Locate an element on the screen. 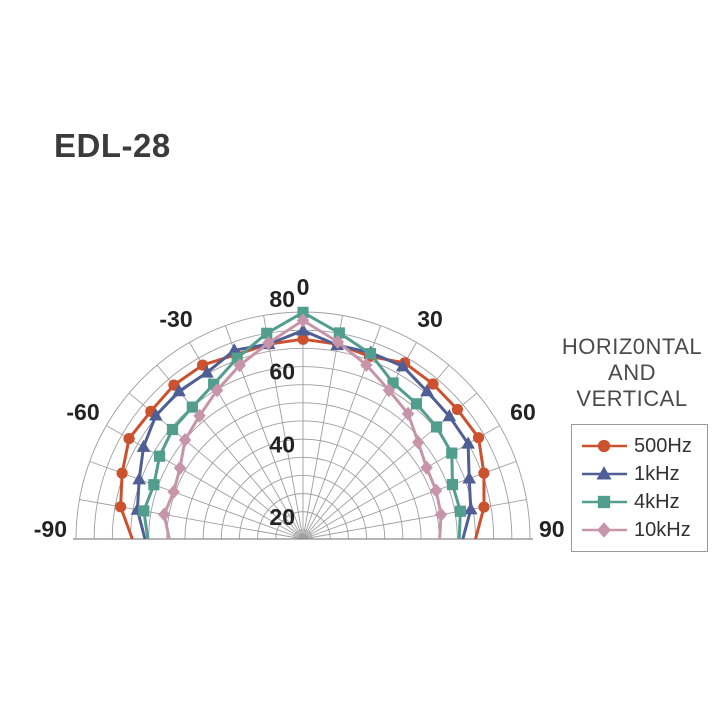  page-title: EDL-28 is located at coordinates (112, 145).